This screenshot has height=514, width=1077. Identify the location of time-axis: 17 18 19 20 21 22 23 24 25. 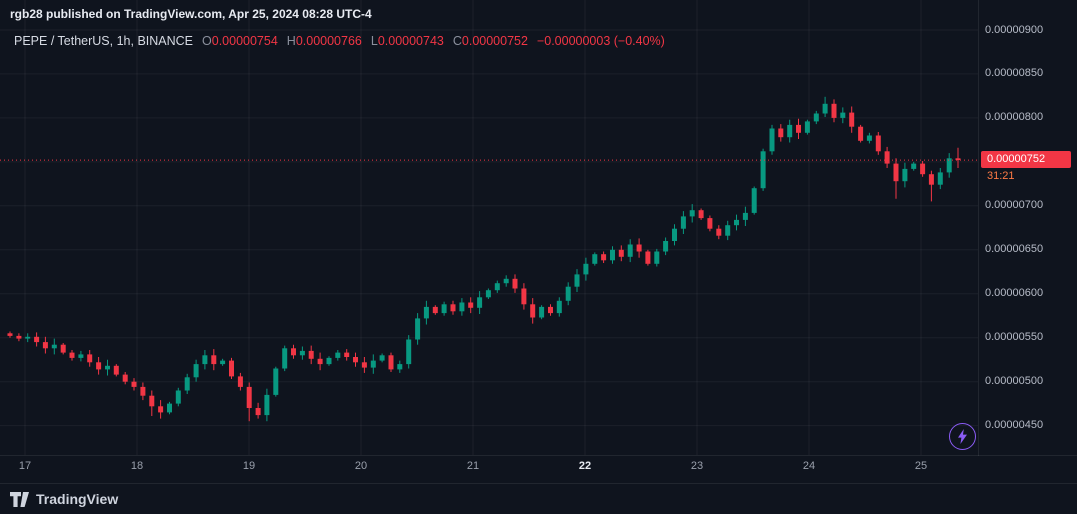
(538, 469).